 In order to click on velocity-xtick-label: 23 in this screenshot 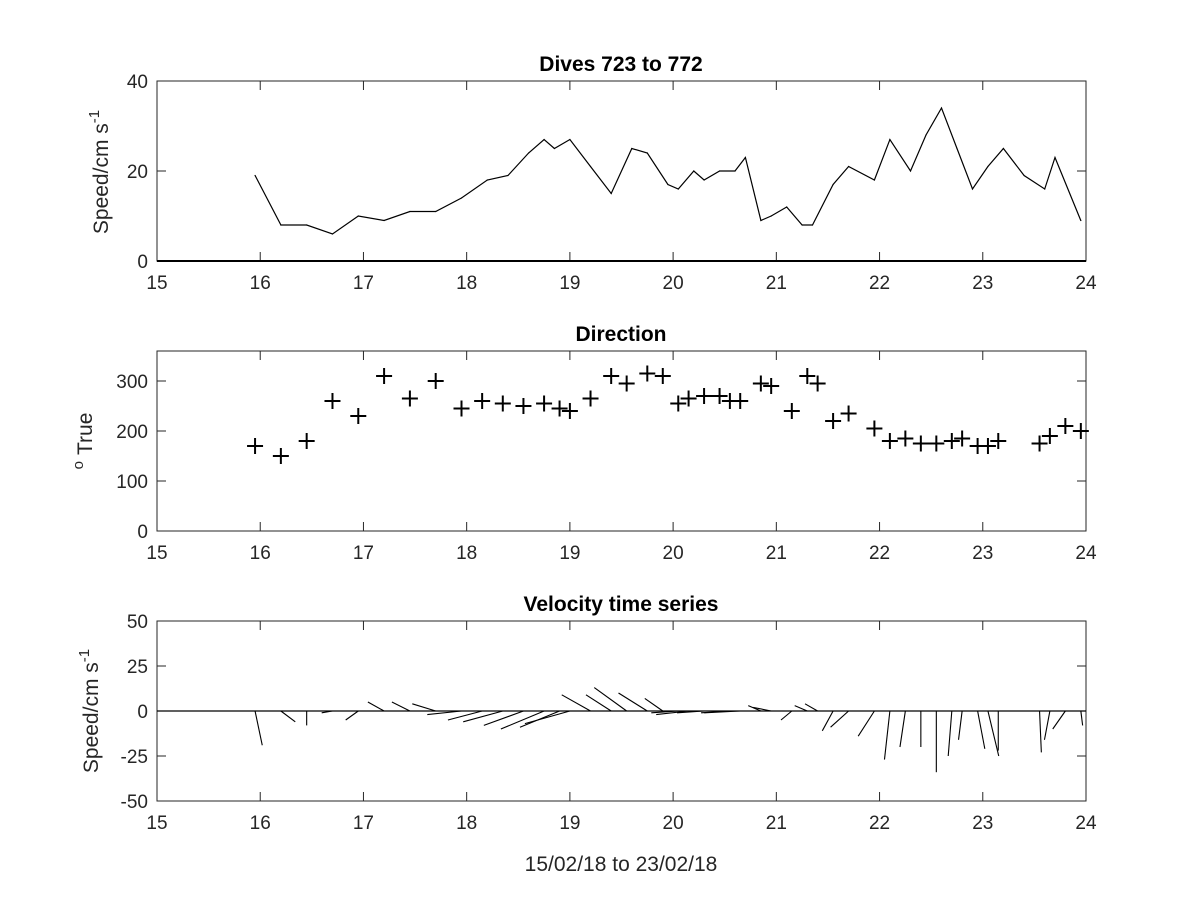, I will do `click(982, 823)`.